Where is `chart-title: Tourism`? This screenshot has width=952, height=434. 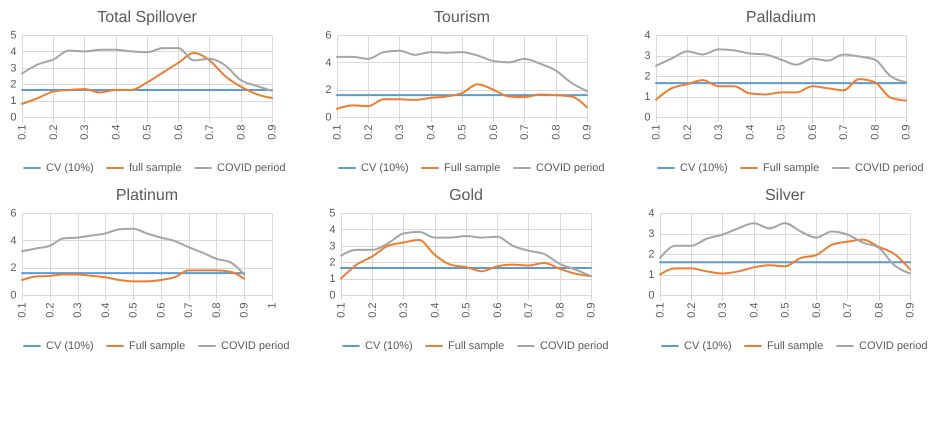
chart-title: Tourism is located at coordinates (462, 17).